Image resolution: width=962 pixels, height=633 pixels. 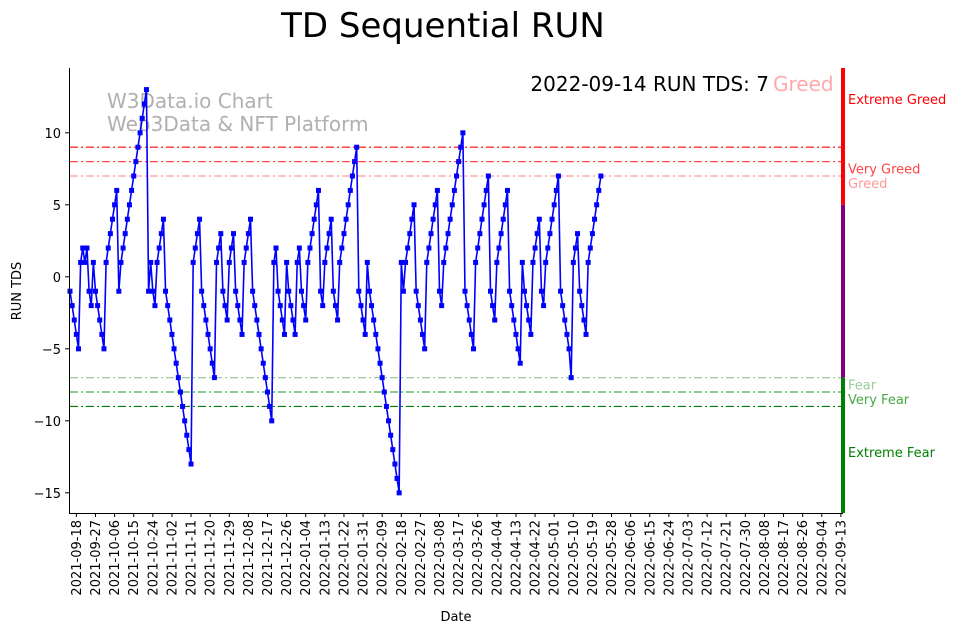 What do you see at coordinates (708, 558) in the screenshot?
I see `x-tick-label: 2022-07-12` at bounding box center [708, 558].